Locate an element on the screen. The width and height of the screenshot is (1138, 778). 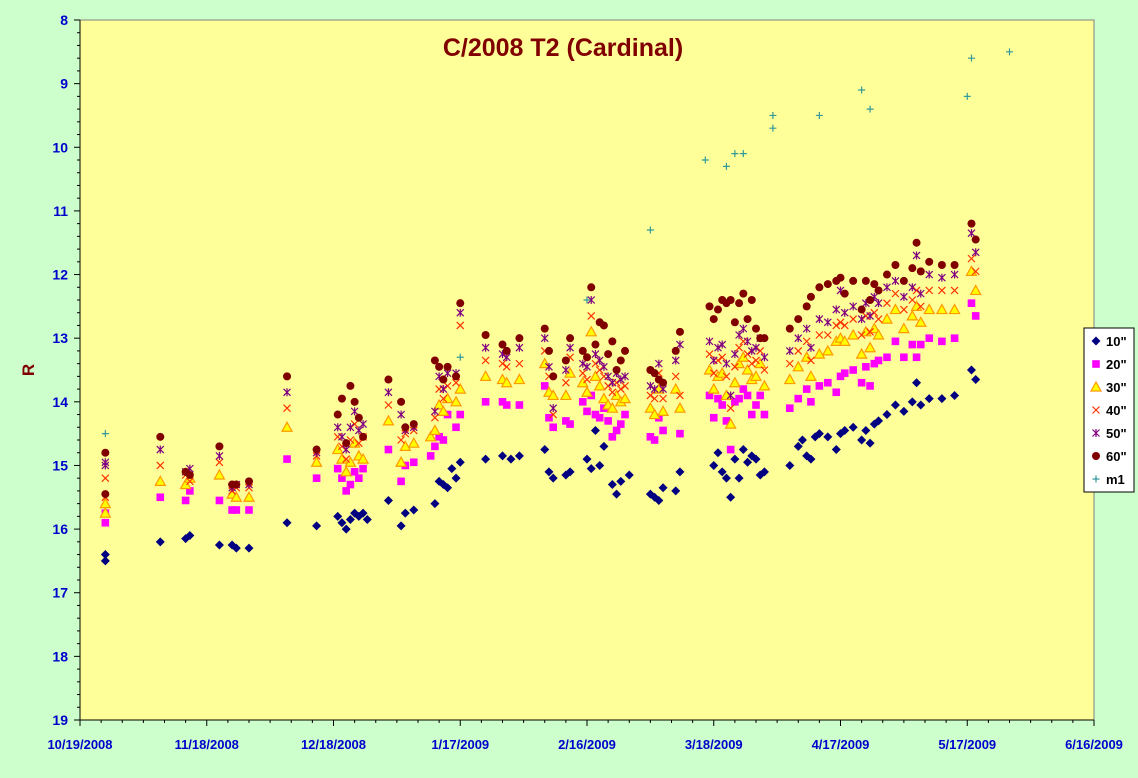
legend-label: m1 is located at coordinates (1115, 479).